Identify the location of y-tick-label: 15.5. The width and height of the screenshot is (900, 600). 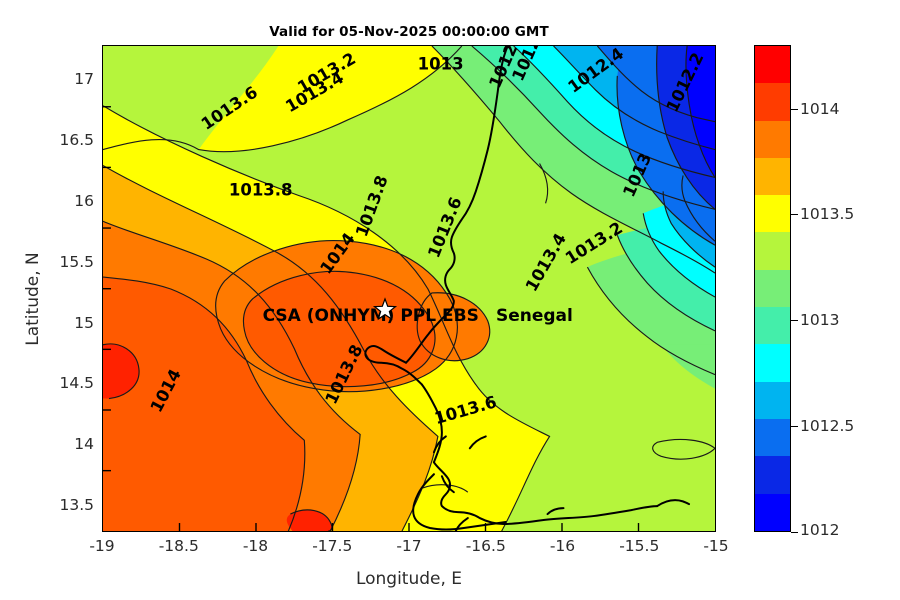
(76, 261).